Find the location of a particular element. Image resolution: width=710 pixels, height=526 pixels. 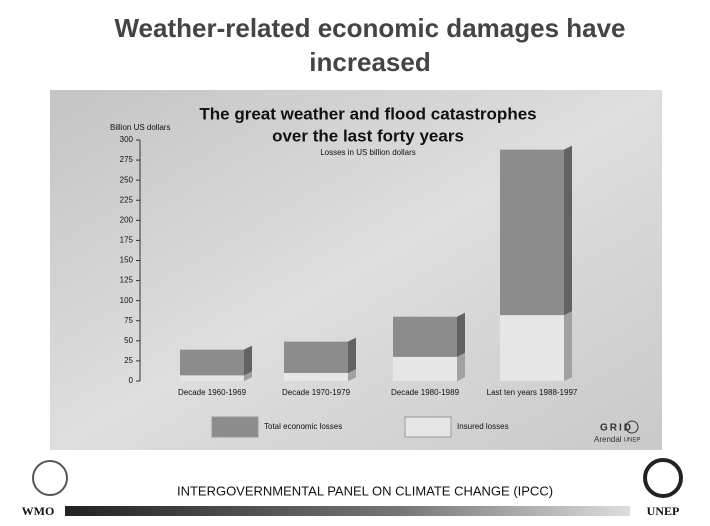

footer-logo: UNEP is located at coordinates (663, 511).